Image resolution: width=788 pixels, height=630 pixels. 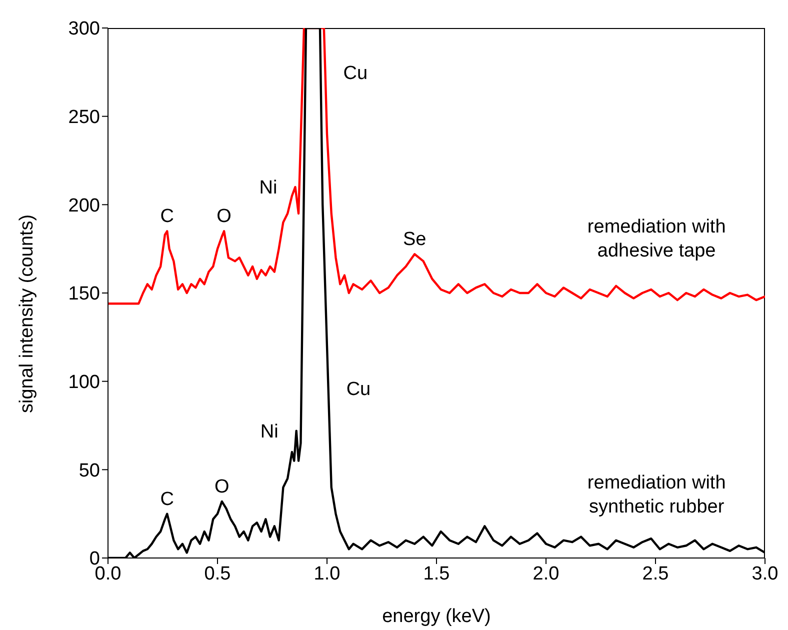 I want to click on x-tick-label: 2.5, so click(x=655, y=573).